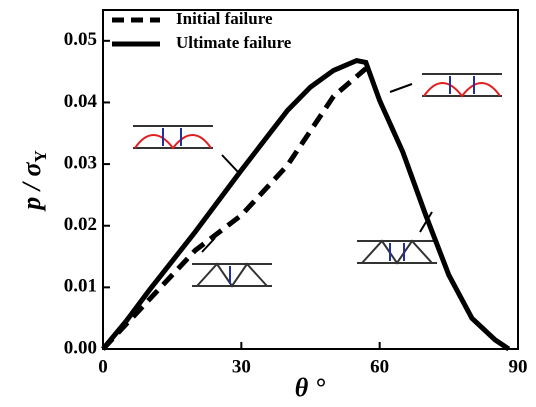  Describe the element at coordinates (234, 42) in the screenshot. I see `legend-label: Ultimate failure` at that location.